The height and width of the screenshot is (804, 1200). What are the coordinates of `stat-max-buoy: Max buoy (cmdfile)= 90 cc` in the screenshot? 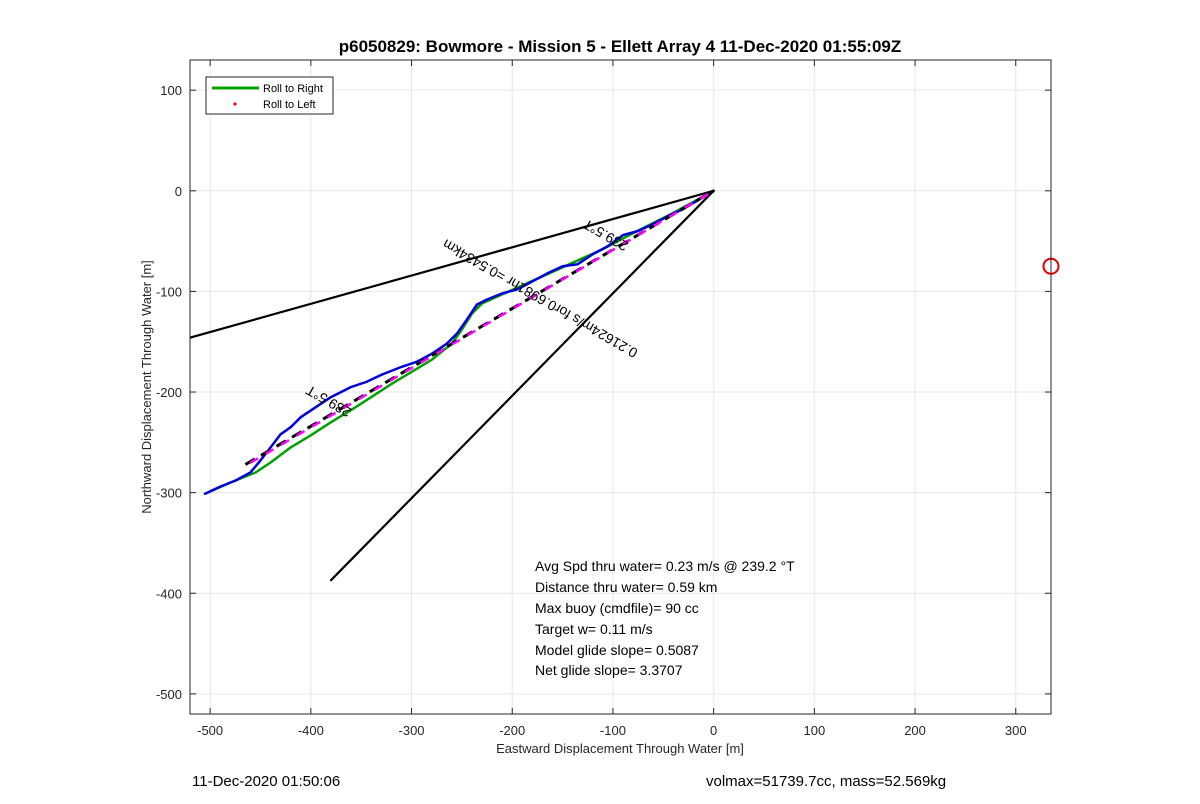 It's located at (617, 608).